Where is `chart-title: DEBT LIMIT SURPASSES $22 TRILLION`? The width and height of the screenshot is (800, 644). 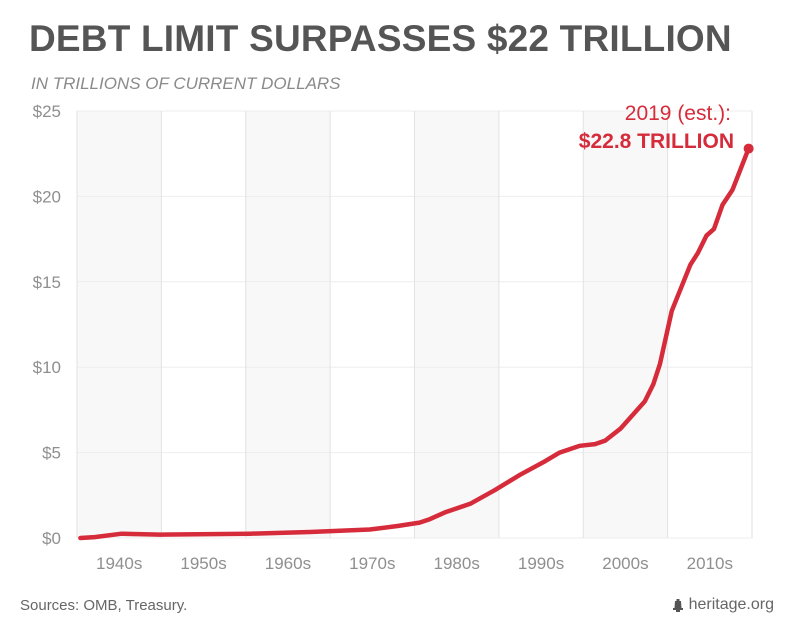 chart-title: DEBT LIMIT SURPASSES $22 TRILLION is located at coordinates (380, 38).